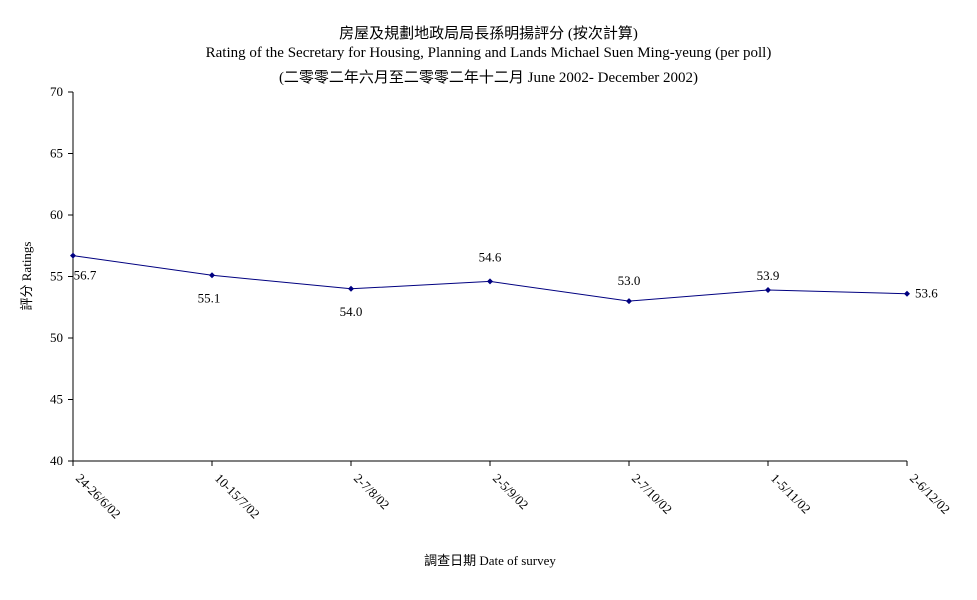 The width and height of the screenshot is (977, 600). Describe the element at coordinates (629, 280) in the screenshot. I see `data-label: 53.0` at that location.